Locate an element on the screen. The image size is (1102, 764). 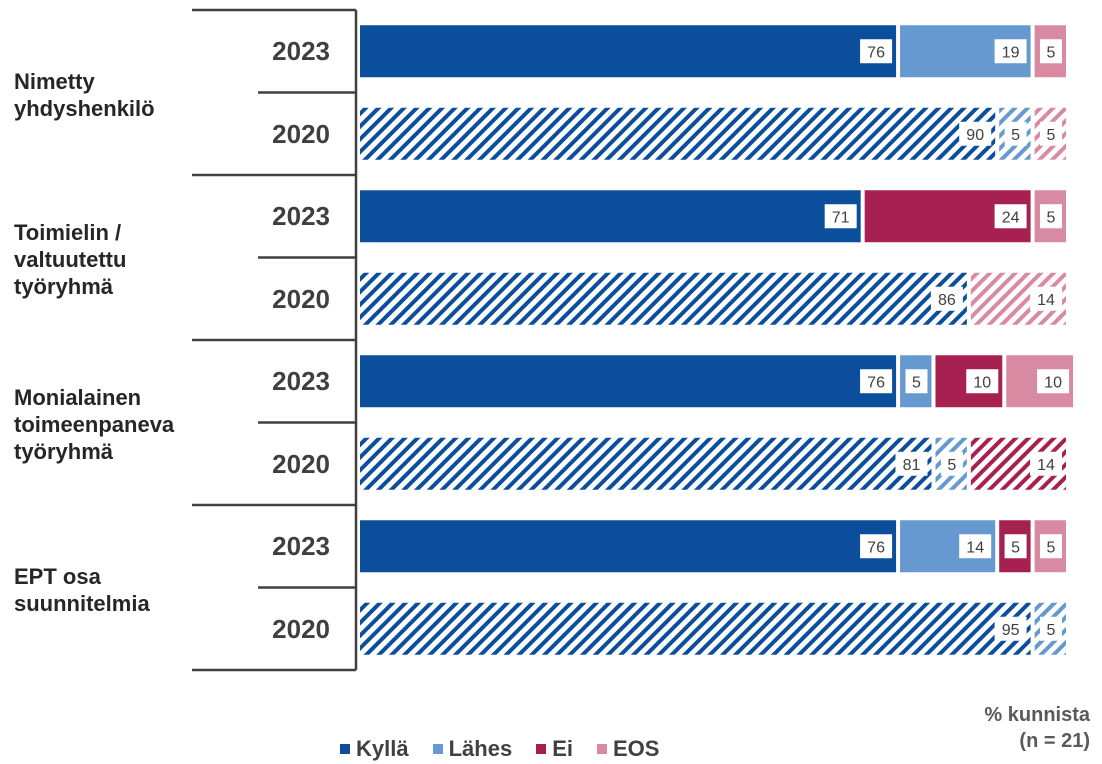
legend-label: Ei is located at coordinates (562, 748).